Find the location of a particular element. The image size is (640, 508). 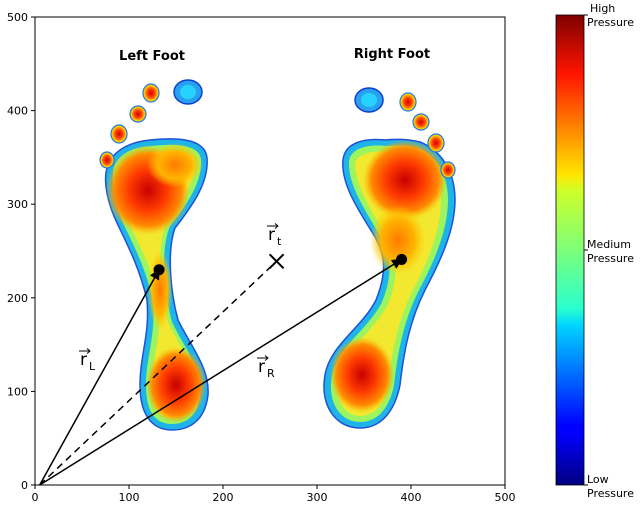

x-tick-label: 100 is located at coordinates (129, 497).